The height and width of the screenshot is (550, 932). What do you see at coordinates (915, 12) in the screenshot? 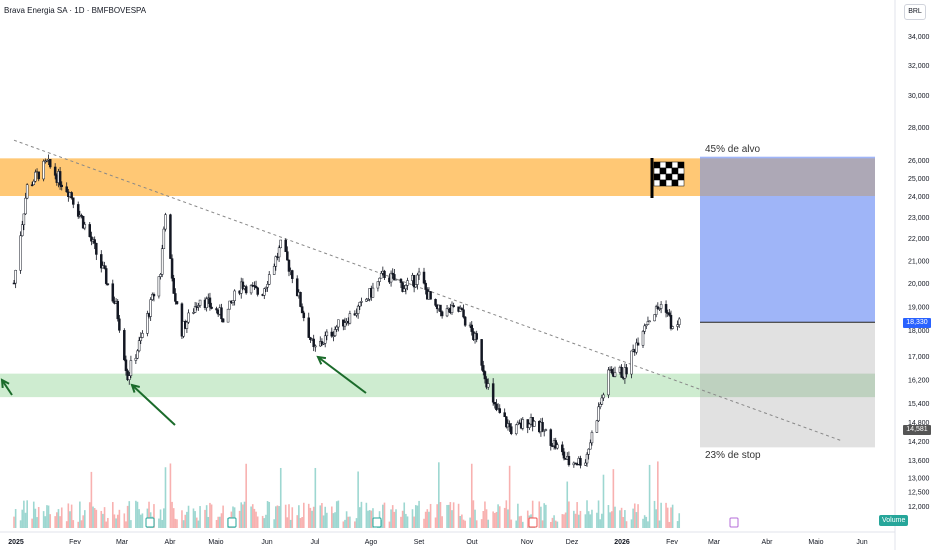
I see `currency-button: BRL` at bounding box center [915, 12].